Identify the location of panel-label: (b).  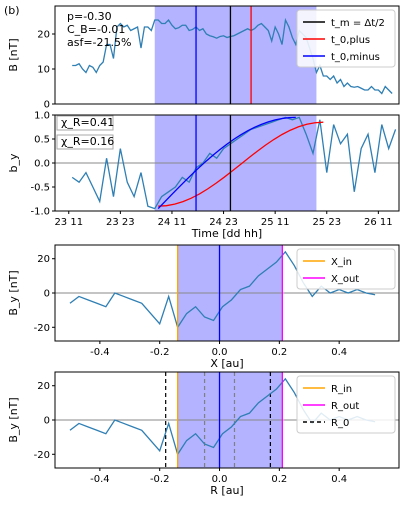
(12, 10).